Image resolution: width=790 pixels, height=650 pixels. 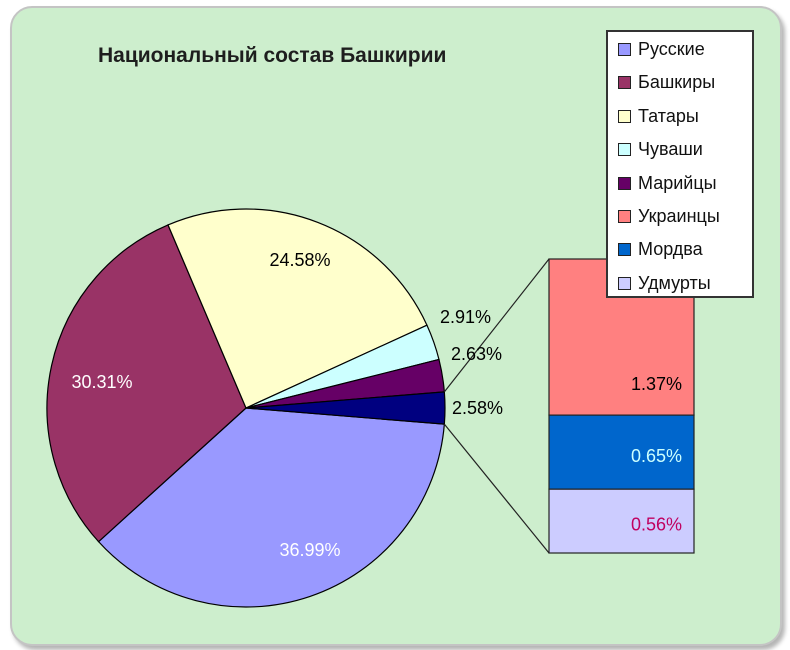 I want to click on legend-label: Русские, so click(x=671, y=49).